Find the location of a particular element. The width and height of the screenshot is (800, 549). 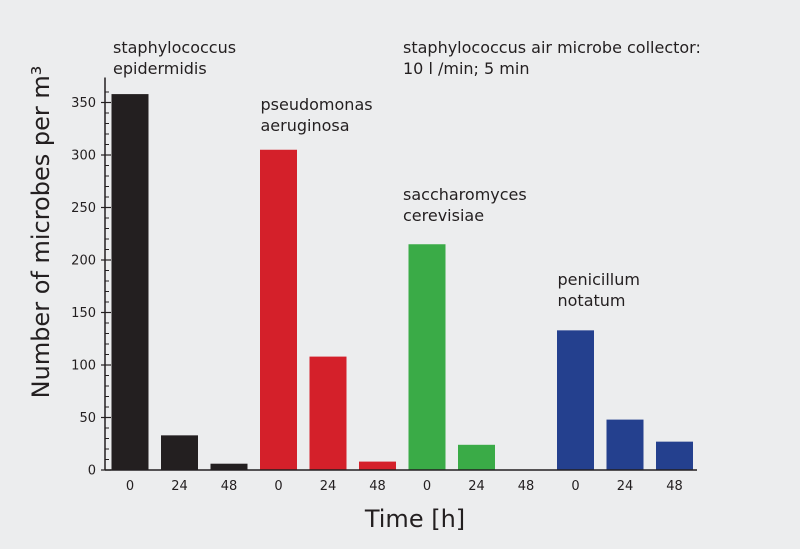

y-tick-label: 300 is located at coordinates (83, 156).